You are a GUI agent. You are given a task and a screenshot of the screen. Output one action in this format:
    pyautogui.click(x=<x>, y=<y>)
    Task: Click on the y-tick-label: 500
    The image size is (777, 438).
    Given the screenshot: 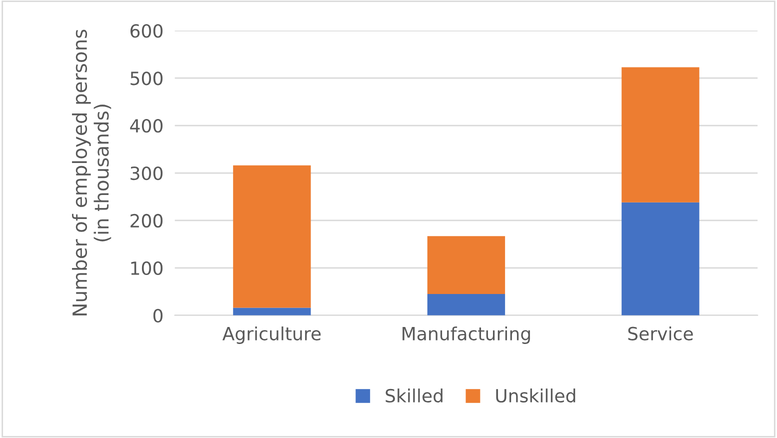 What is the action you would take?
    pyautogui.click(x=146, y=79)
    